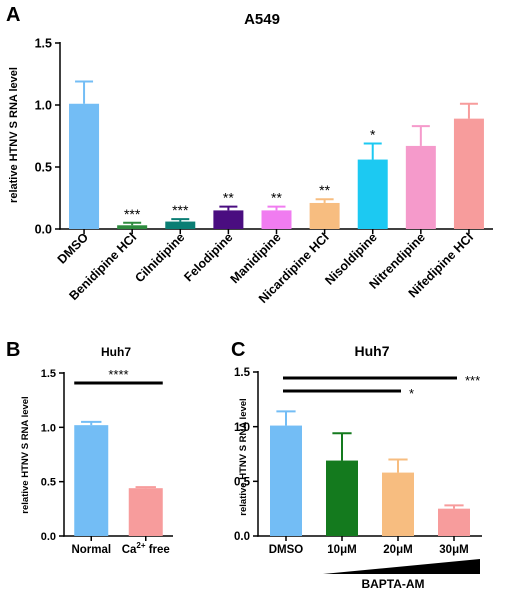  I want to click on x-tick-label: 20μM, so click(397, 550).